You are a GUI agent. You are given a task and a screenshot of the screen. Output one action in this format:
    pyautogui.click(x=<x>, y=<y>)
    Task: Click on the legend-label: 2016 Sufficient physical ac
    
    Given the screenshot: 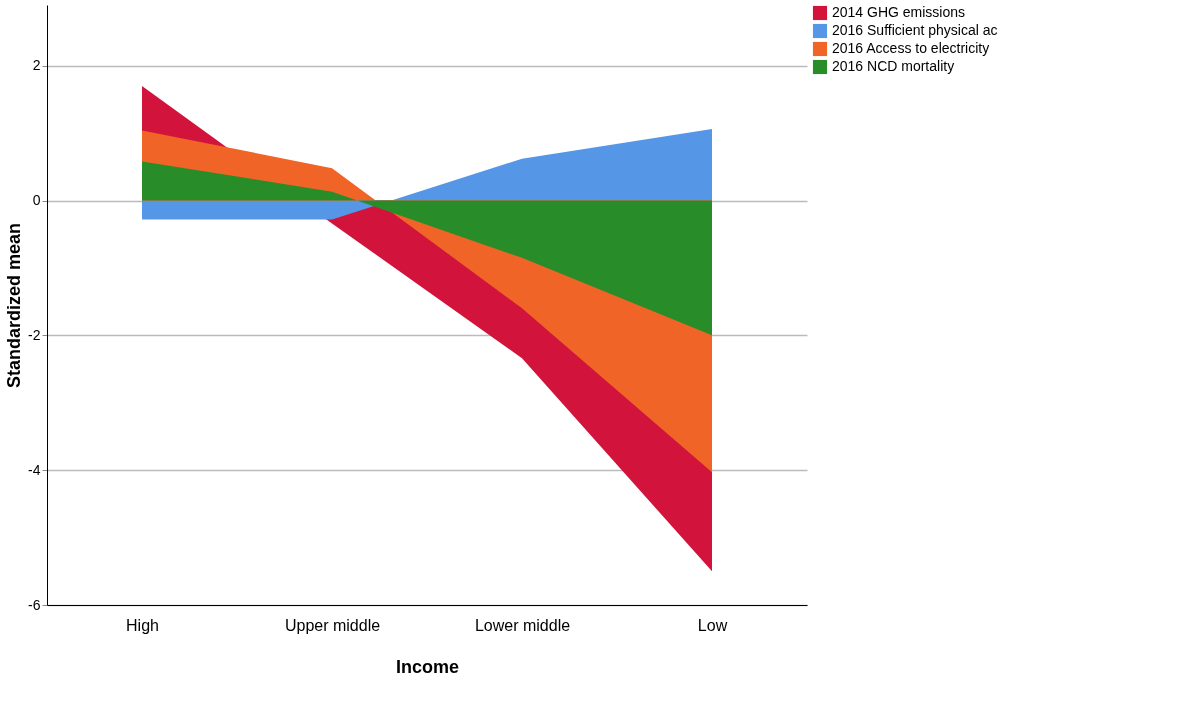 What is the action you would take?
    pyautogui.click(x=915, y=30)
    